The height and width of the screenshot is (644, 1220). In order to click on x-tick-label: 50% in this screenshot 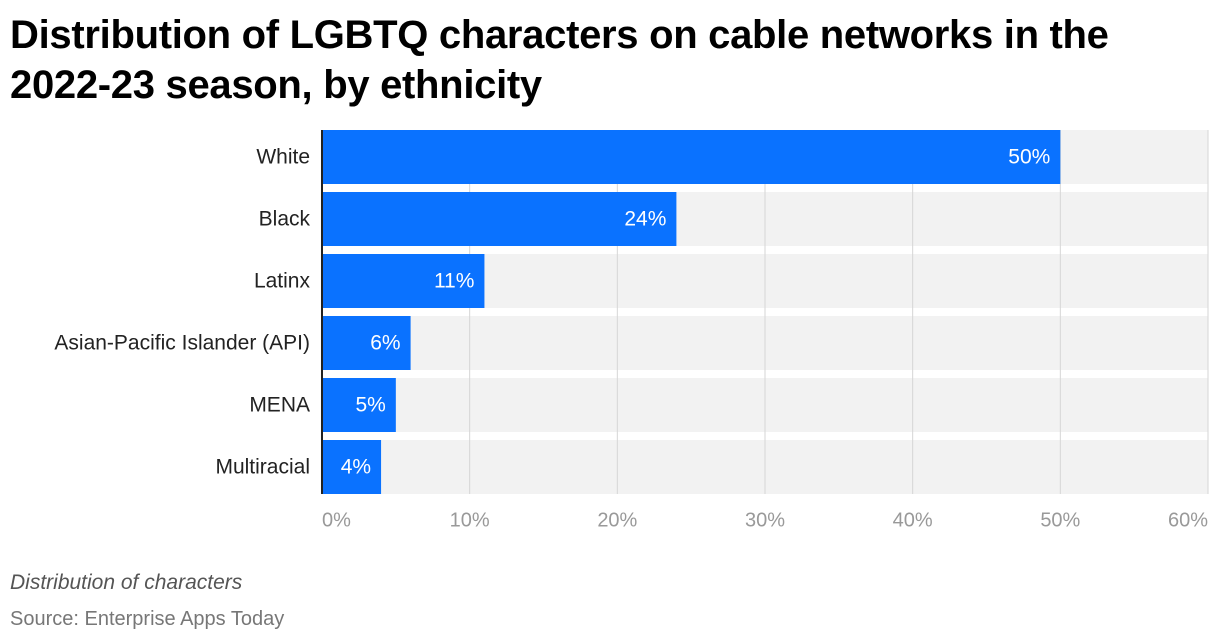, I will do `click(1060, 520)`.